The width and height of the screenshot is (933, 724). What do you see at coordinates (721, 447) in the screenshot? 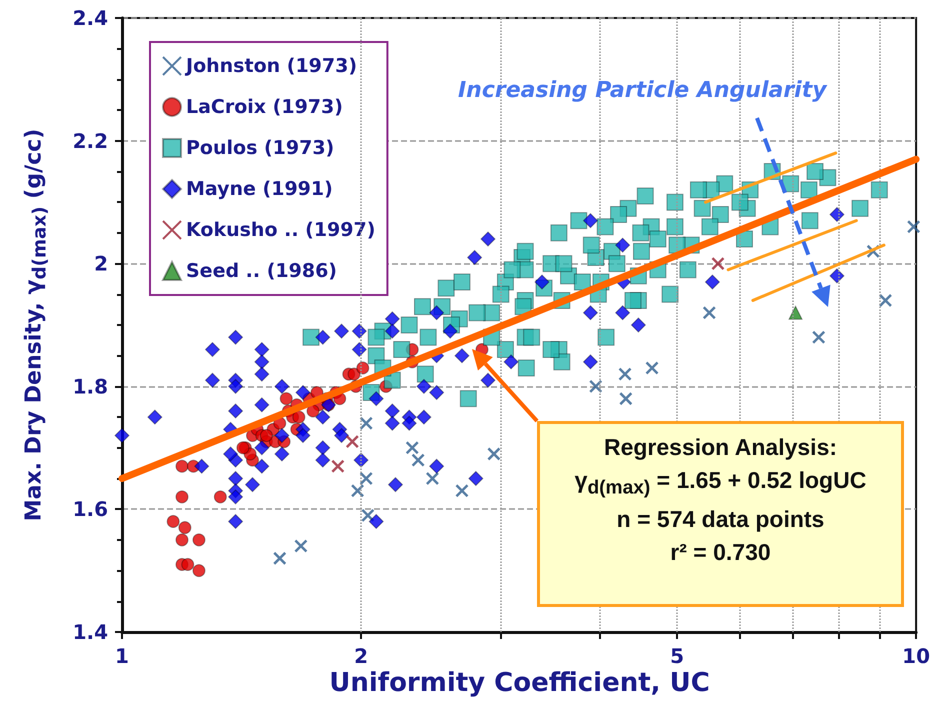
I see `annotation: Regression Analysis:` at bounding box center [721, 447].